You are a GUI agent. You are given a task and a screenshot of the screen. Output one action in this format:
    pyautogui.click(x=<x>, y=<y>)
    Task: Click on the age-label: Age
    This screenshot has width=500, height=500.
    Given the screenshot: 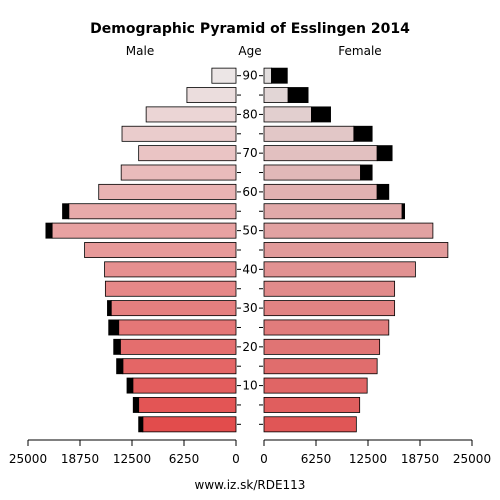 What is the action you would take?
    pyautogui.click(x=249, y=51)
    